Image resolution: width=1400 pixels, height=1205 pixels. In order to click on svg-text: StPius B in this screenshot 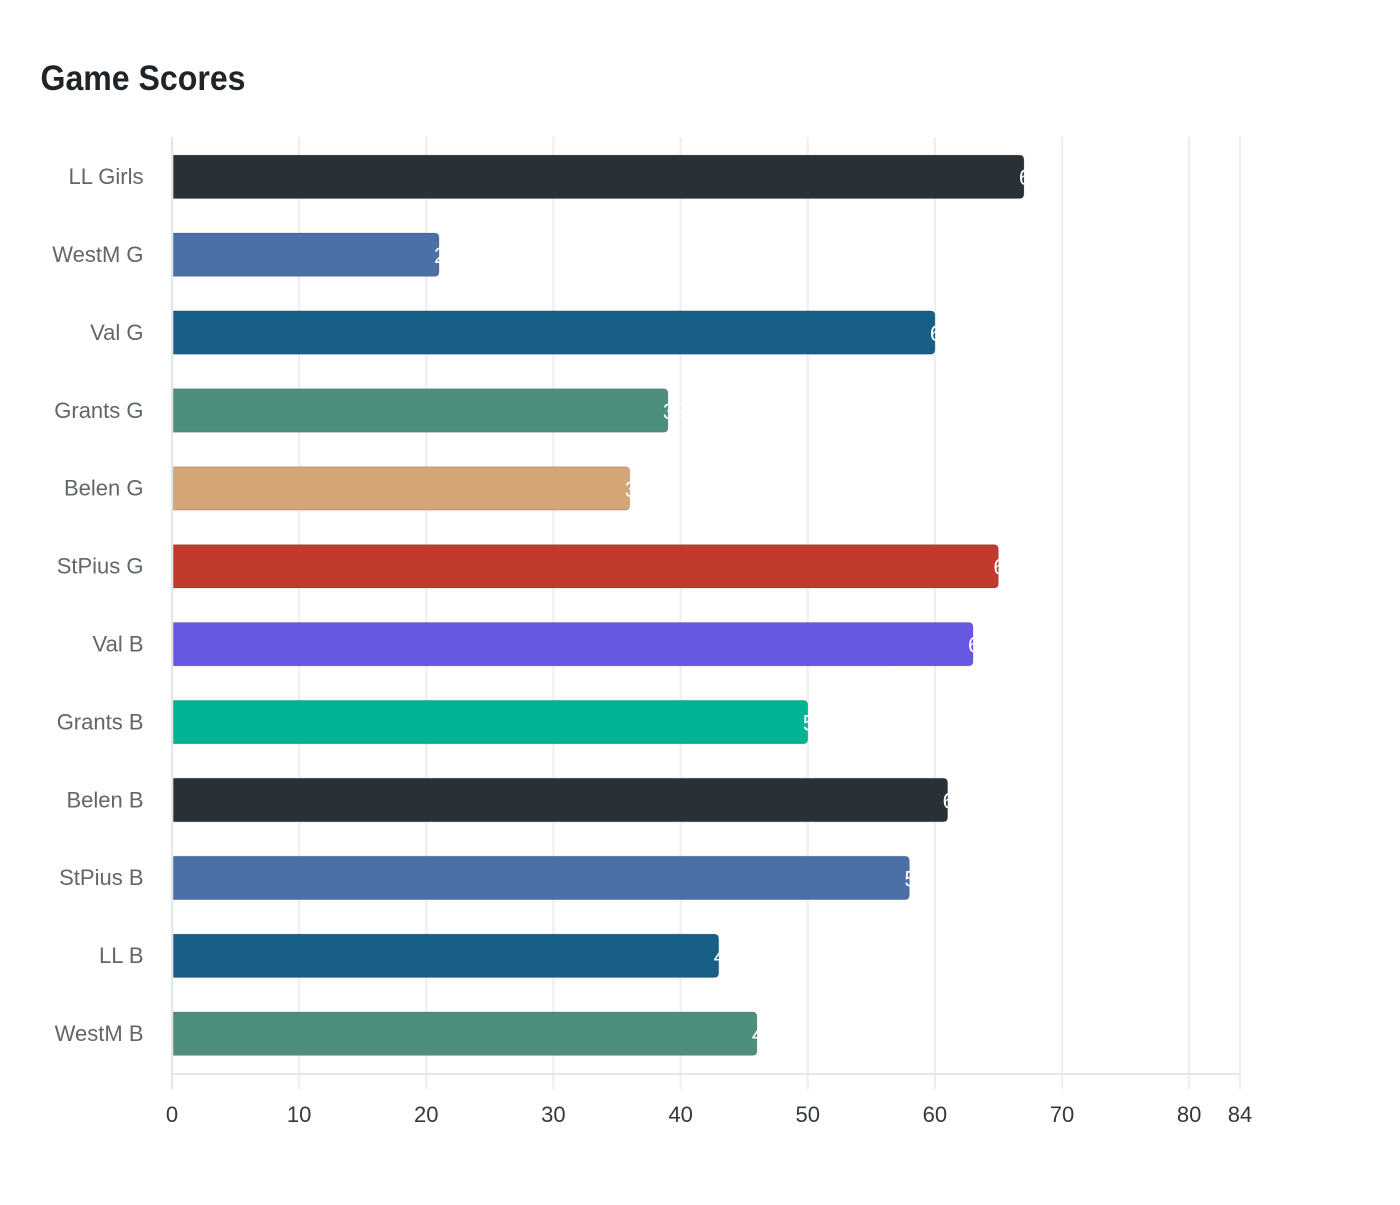, I will do `click(101, 877)`.